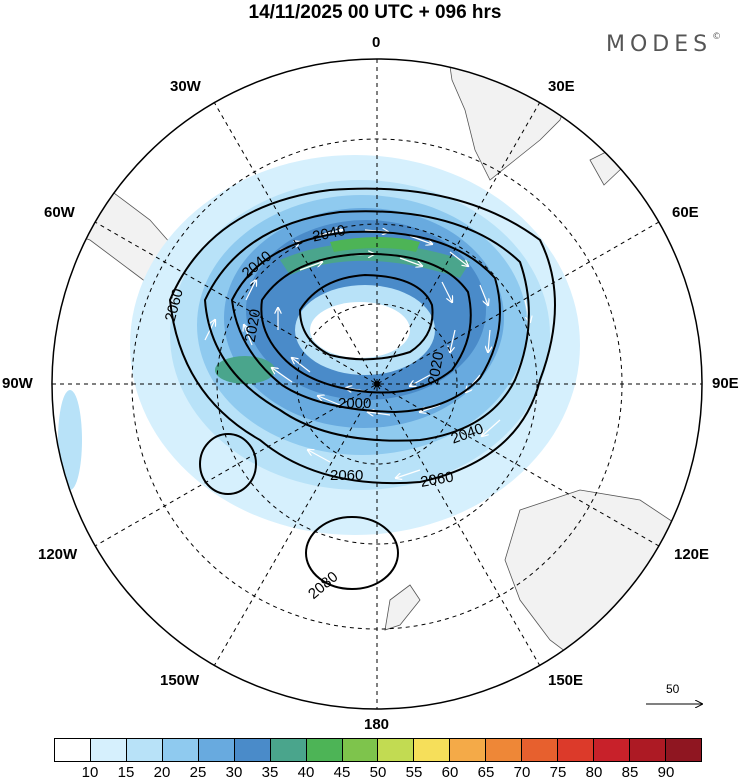 This screenshot has width=750, height=782. Describe the element at coordinates (692, 554) in the screenshot. I see `lon-label-120e: 120E` at that location.